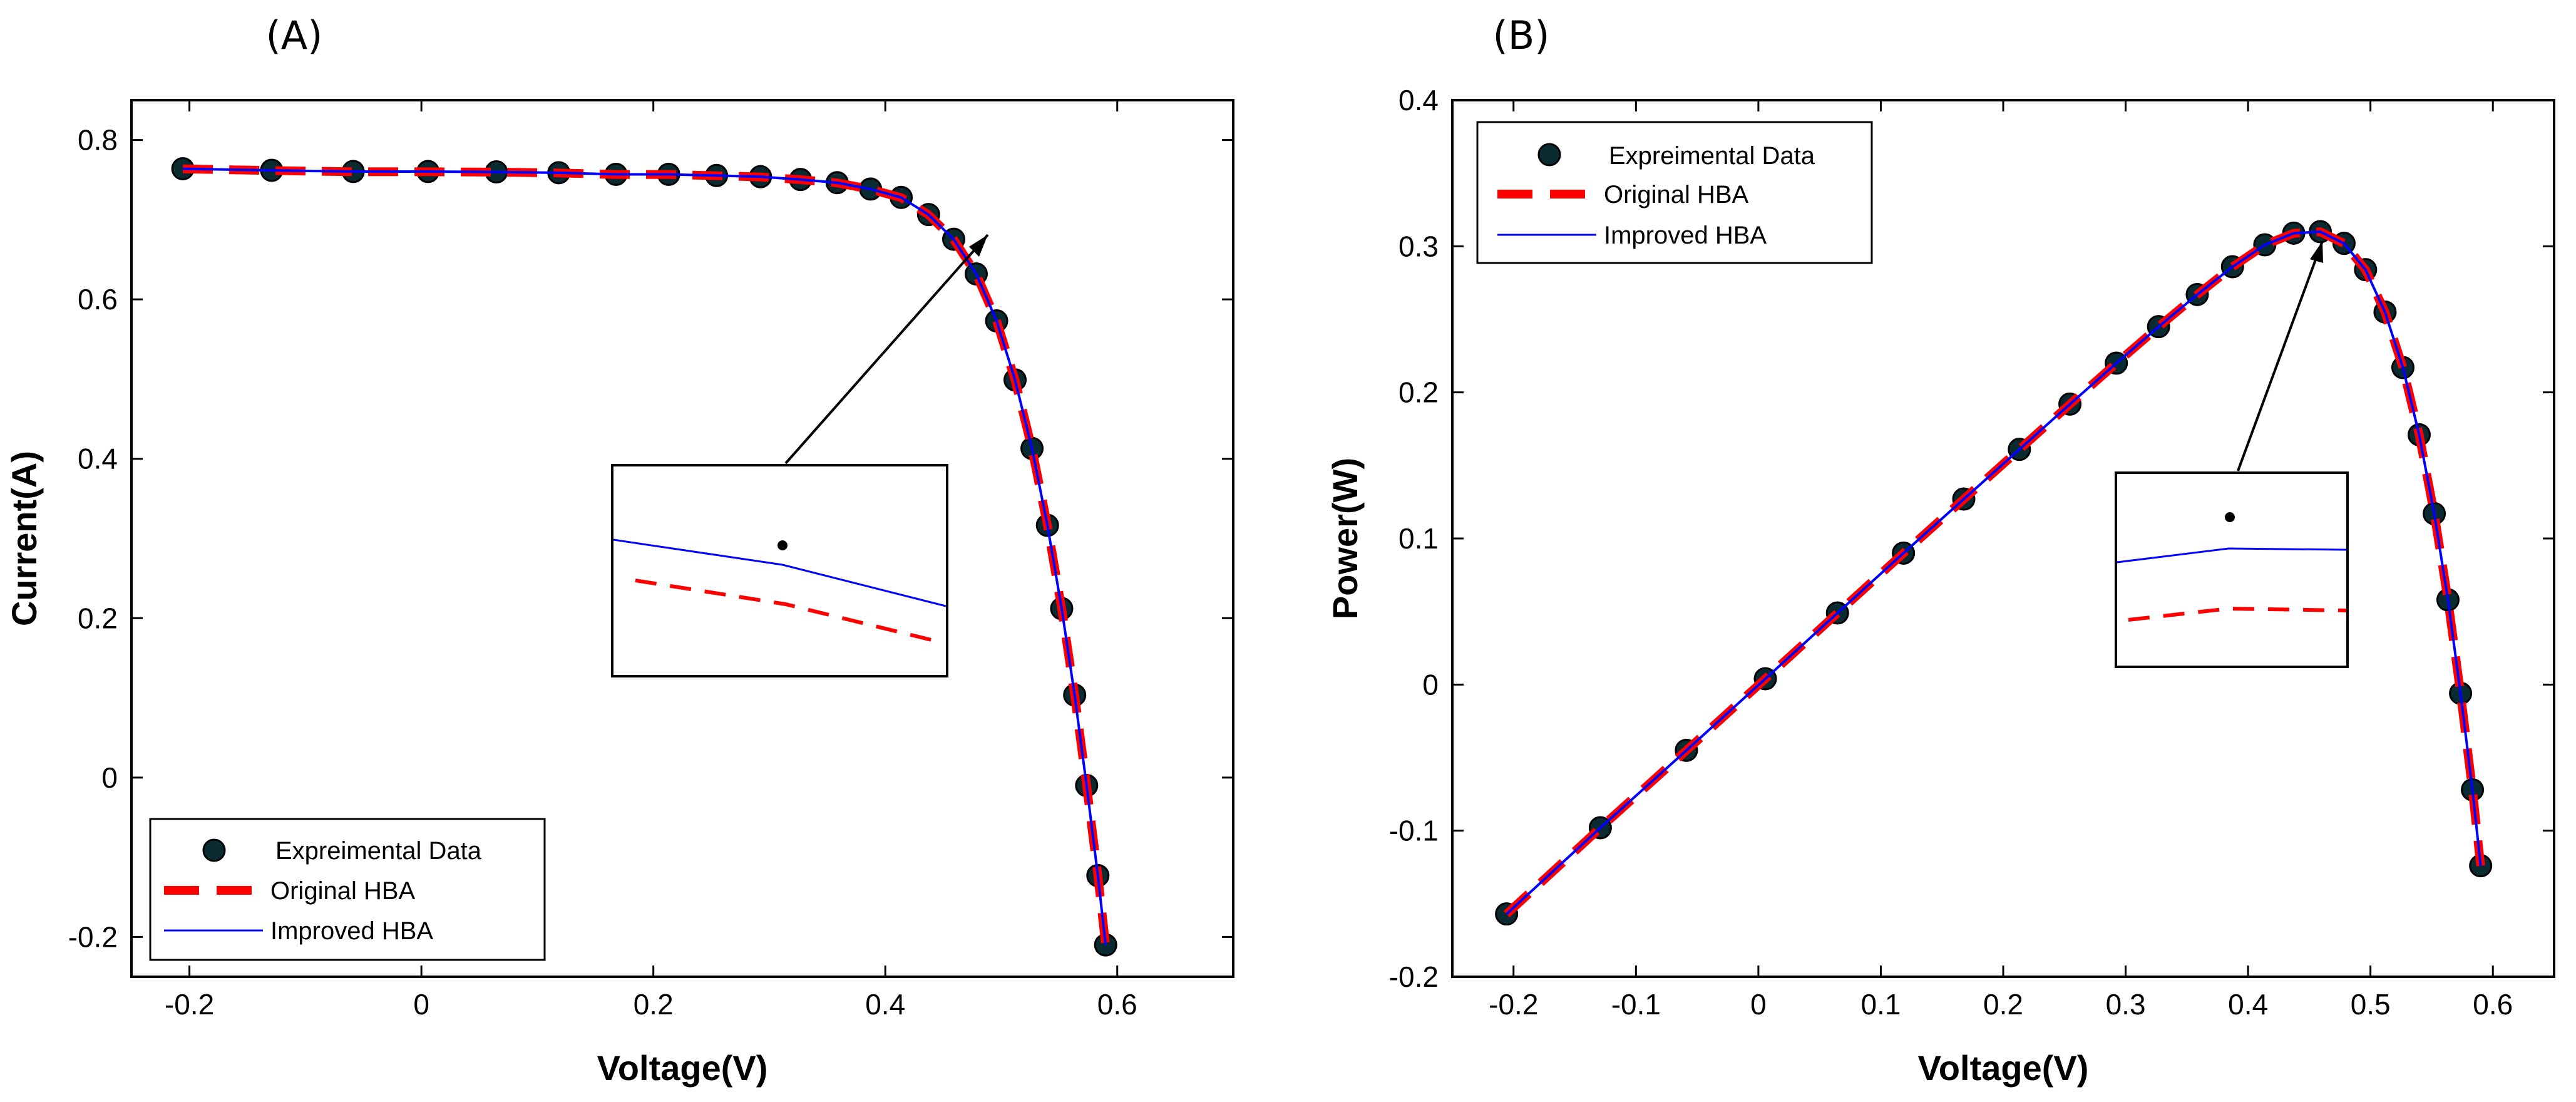 The height and width of the screenshot is (1102, 2576). Describe the element at coordinates (294, 35) in the screenshot. I see `panel-label-a: (A)` at that location.